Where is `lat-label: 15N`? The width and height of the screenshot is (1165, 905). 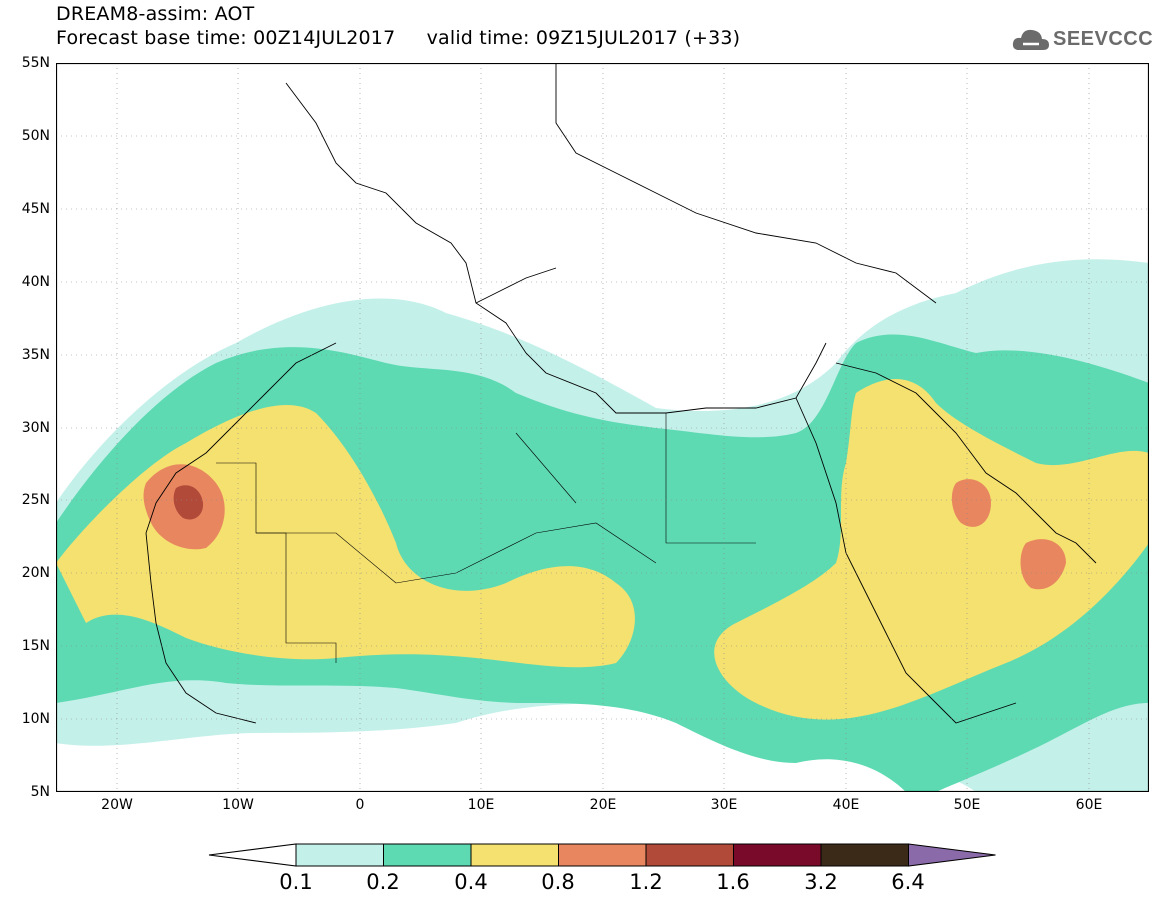
lat-label: 15N is located at coordinates (35, 646).